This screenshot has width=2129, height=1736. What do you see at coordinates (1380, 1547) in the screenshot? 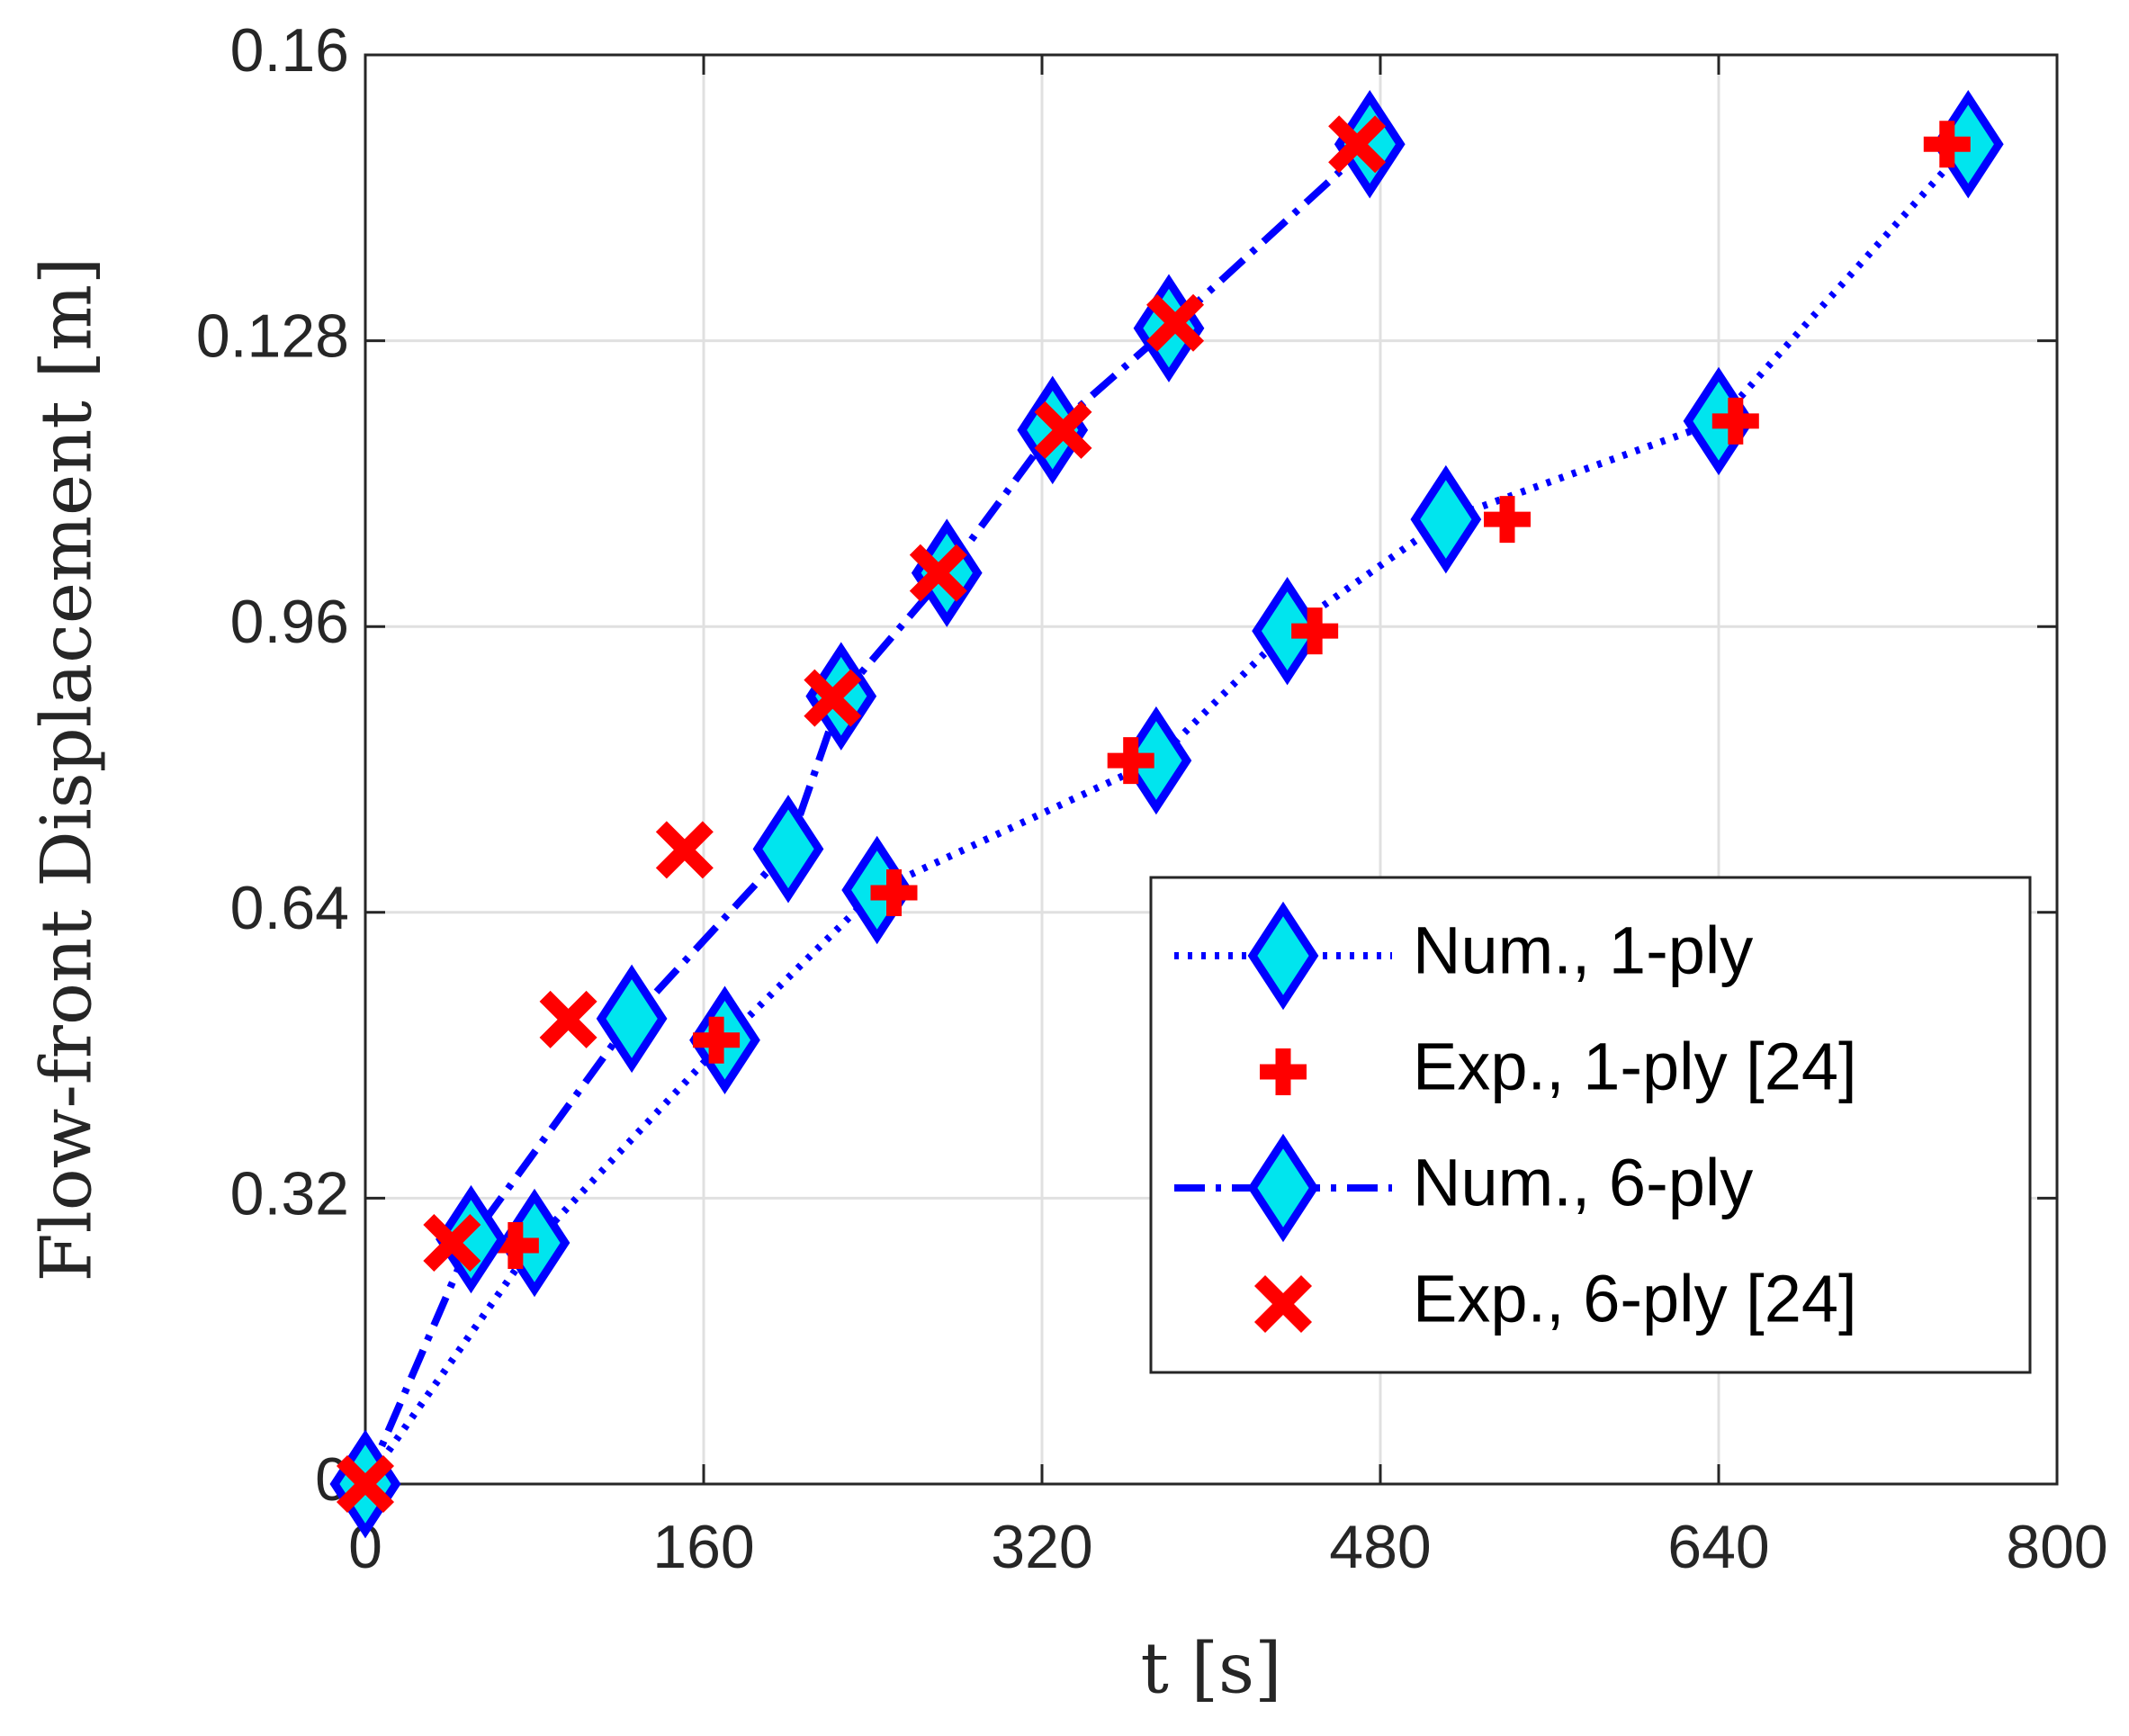
I see `x-tick-label: 480` at bounding box center [1380, 1547].